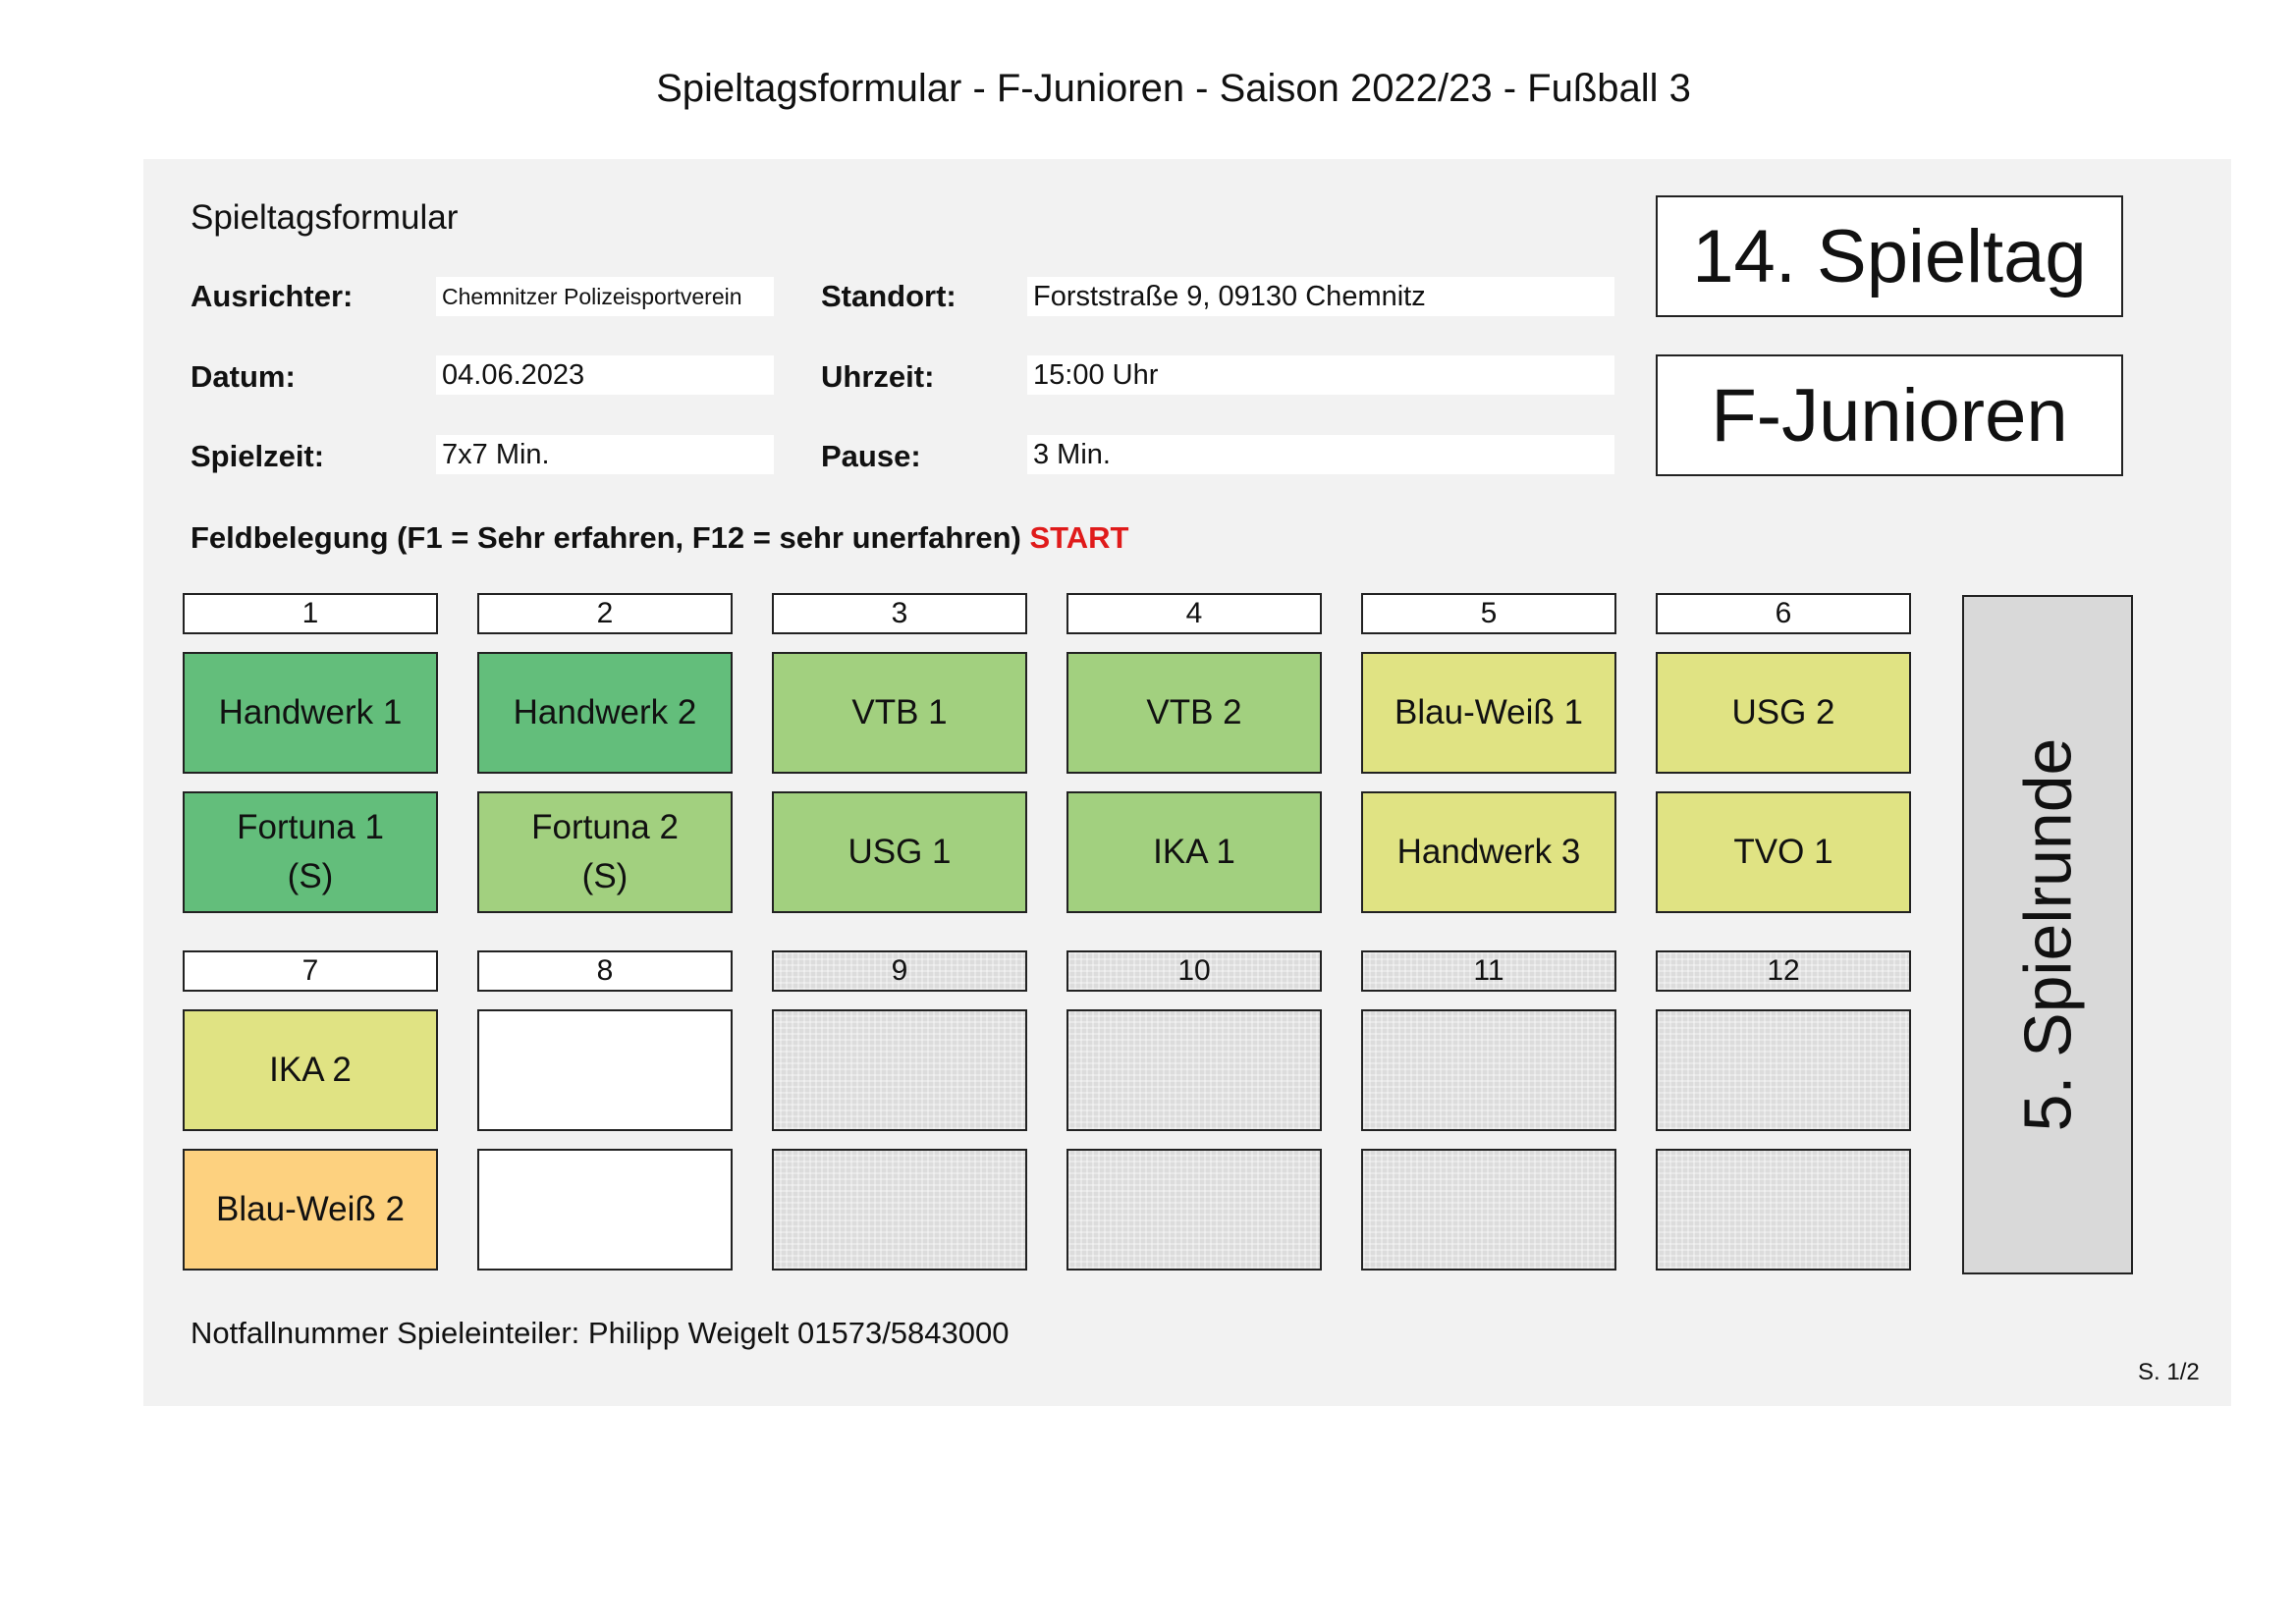  What do you see at coordinates (2169, 1372) in the screenshot?
I see `page-number: S. 1/2` at bounding box center [2169, 1372].